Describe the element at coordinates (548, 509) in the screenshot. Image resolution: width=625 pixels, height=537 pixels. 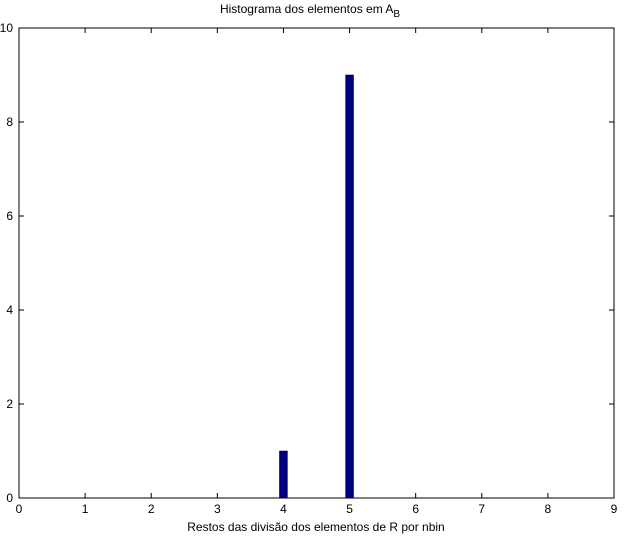
I see `x-tick-label: 8` at that location.